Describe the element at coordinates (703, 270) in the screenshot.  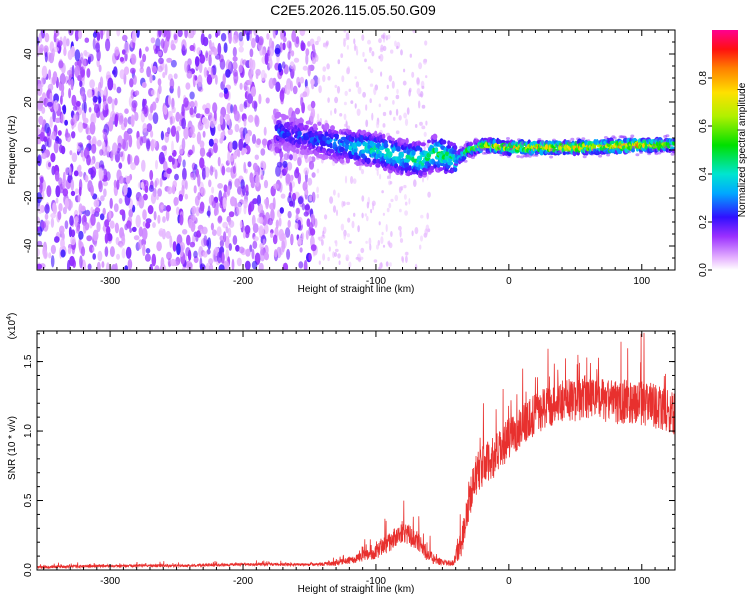
I see `colorbar-tick-label: 0.0` at that location.